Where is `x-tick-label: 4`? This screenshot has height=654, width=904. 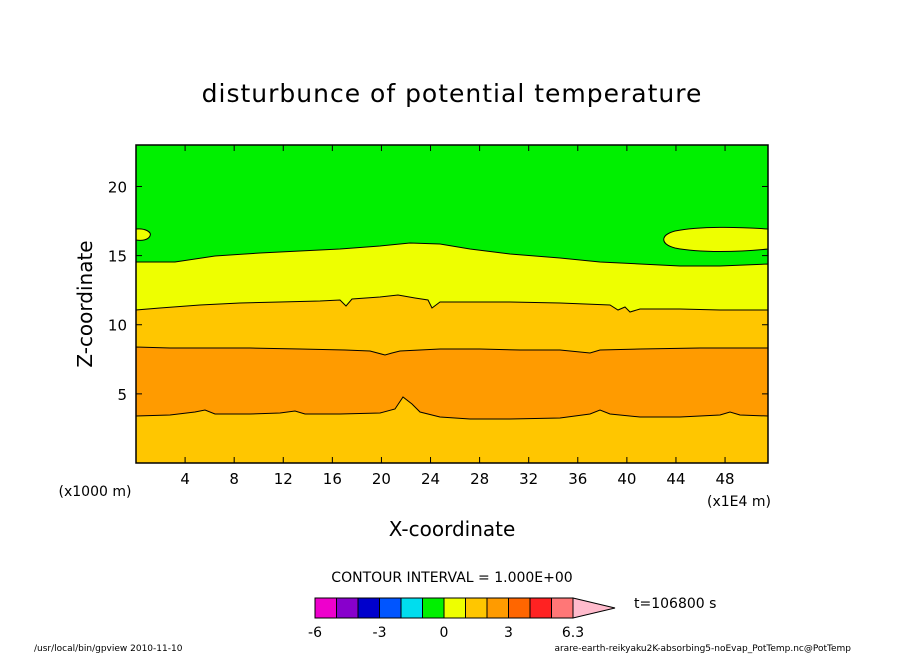 x-tick-label: 4 is located at coordinates (185, 479).